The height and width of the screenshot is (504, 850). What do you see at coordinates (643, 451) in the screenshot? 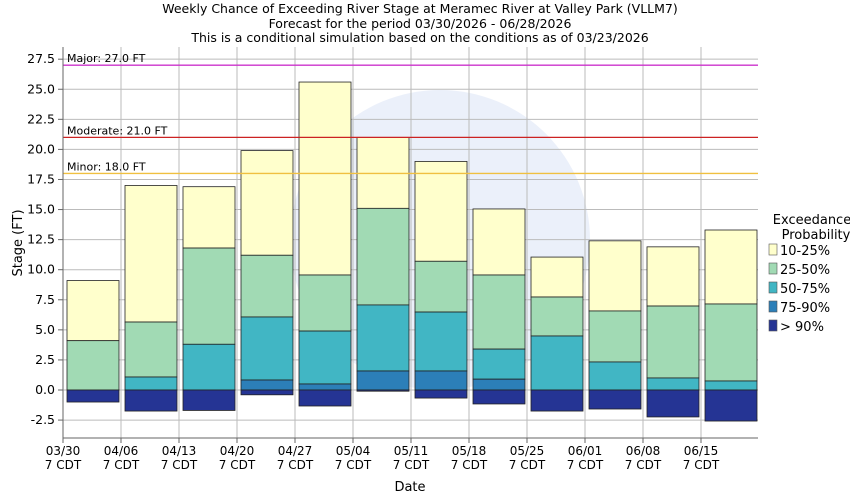
I see `x-tick-label-date: 06/08` at bounding box center [643, 451].